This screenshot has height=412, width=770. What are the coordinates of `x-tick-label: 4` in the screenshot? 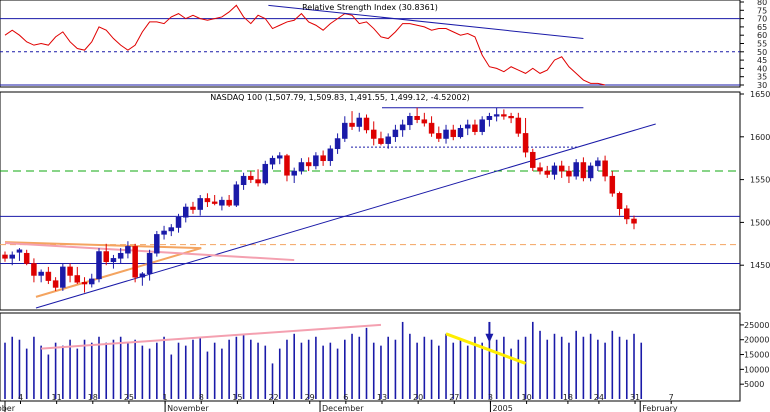 It's located at (20, 397).